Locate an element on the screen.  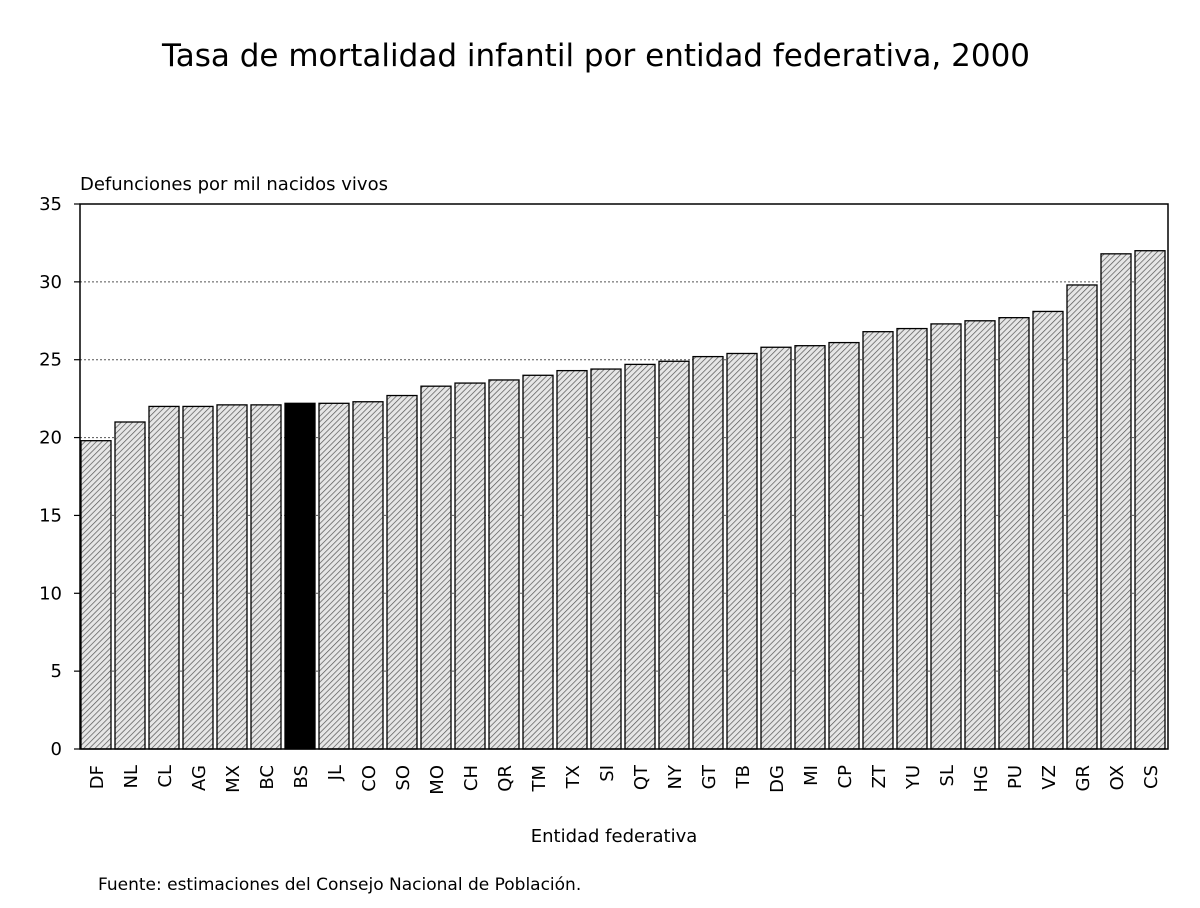
x-tick-label: PU is located at coordinates (1015, 777).